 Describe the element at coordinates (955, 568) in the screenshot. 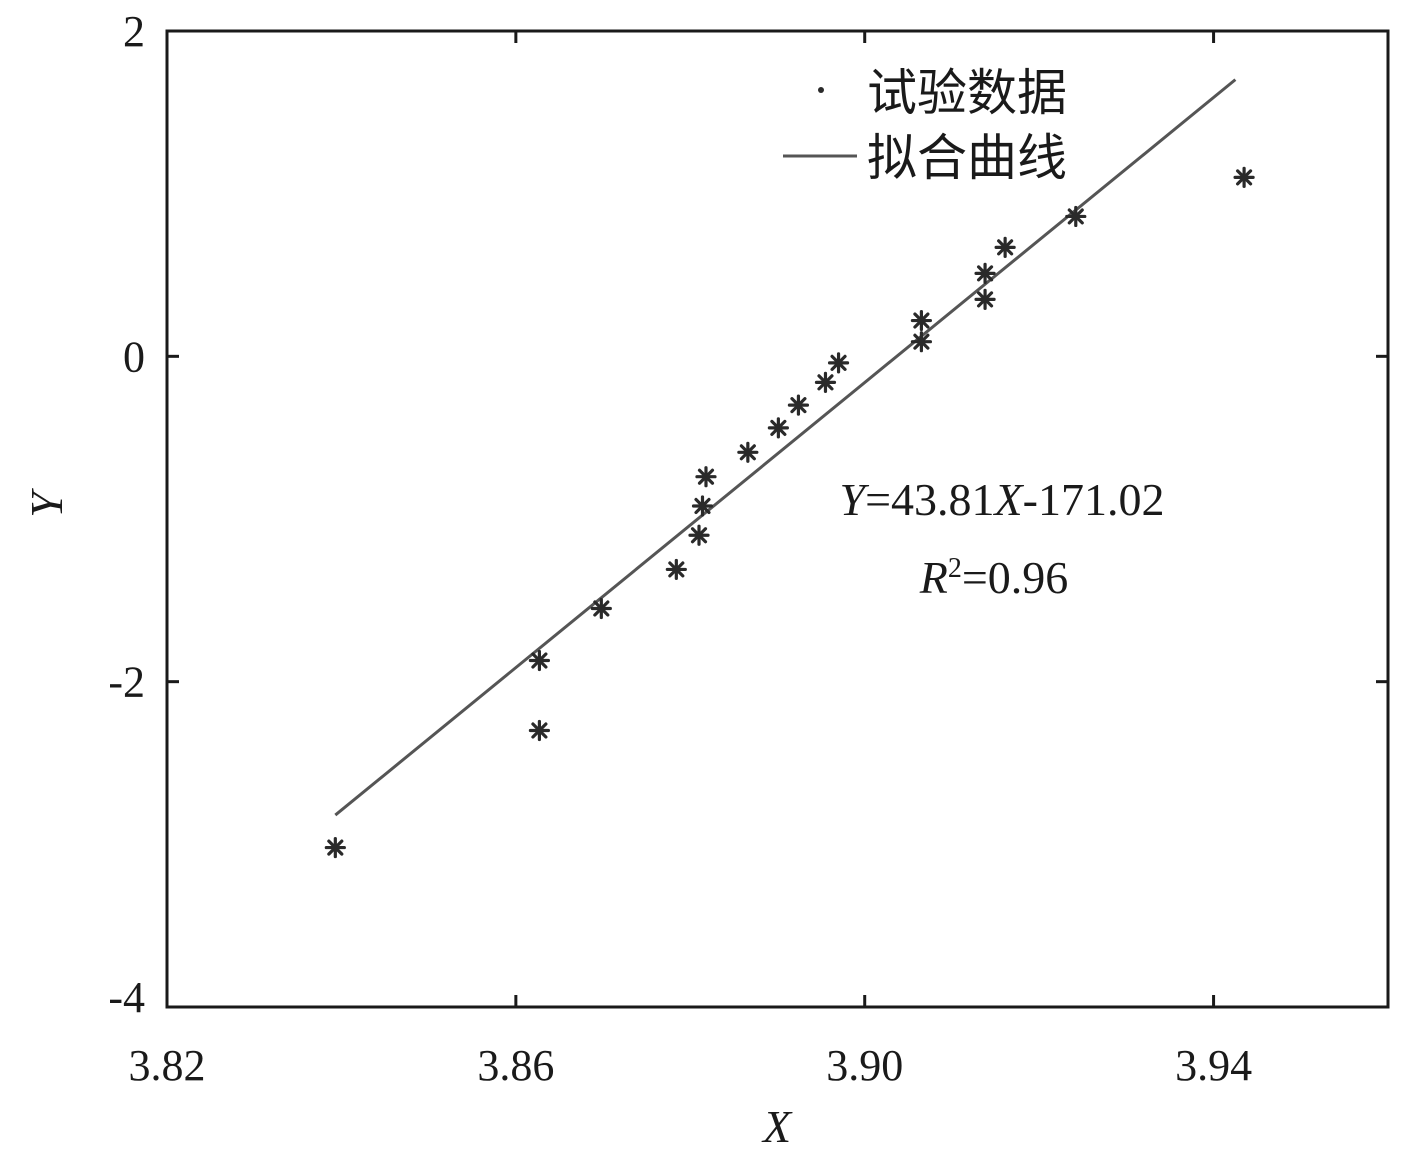

I see `r-squared-superscript: 2` at that location.